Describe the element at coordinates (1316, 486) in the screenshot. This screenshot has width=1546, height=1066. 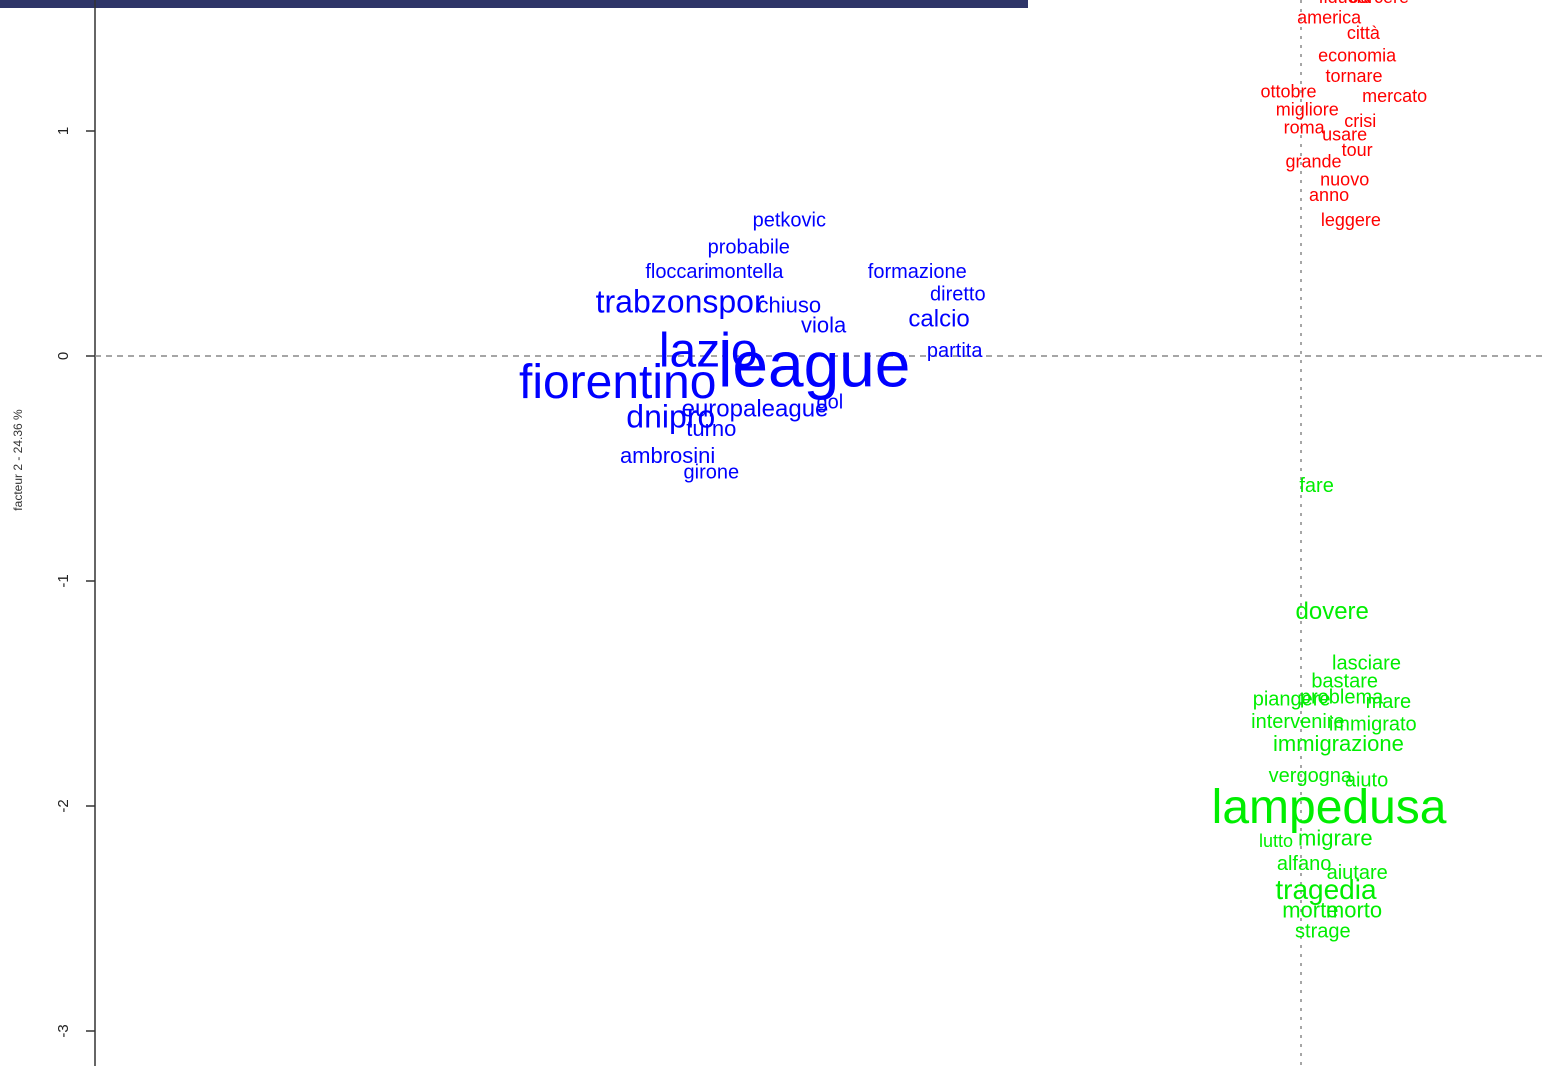
I see `word-label-fare: fare` at that location.